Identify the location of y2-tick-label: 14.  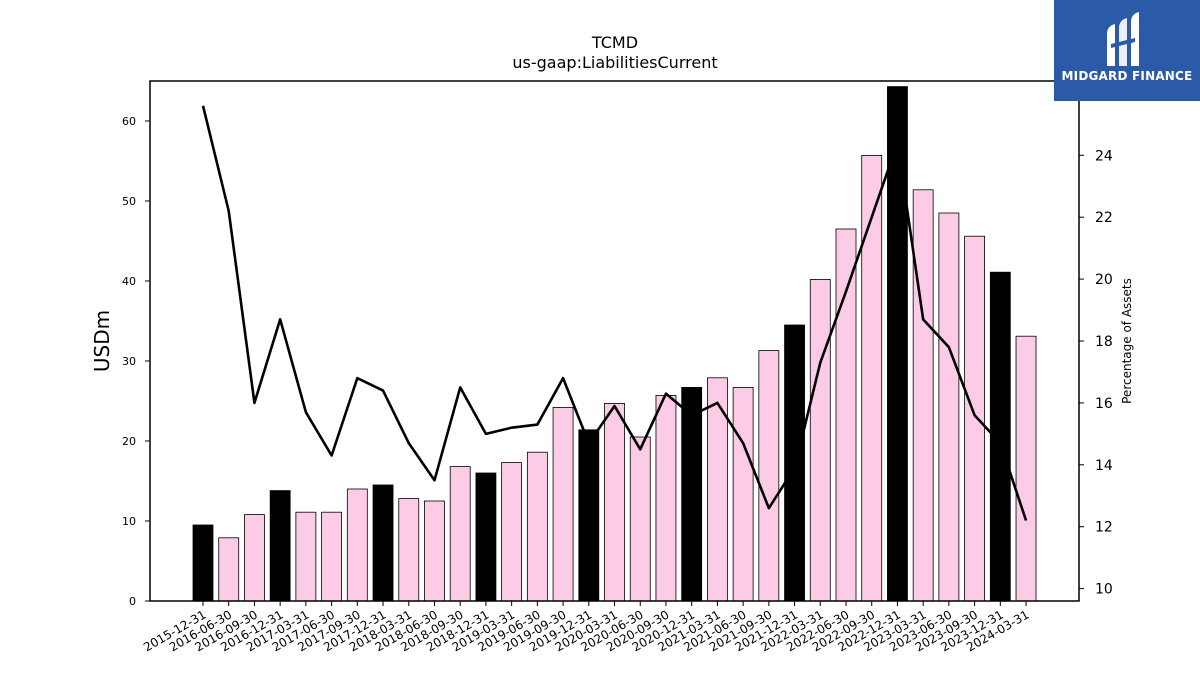
(1104, 466).